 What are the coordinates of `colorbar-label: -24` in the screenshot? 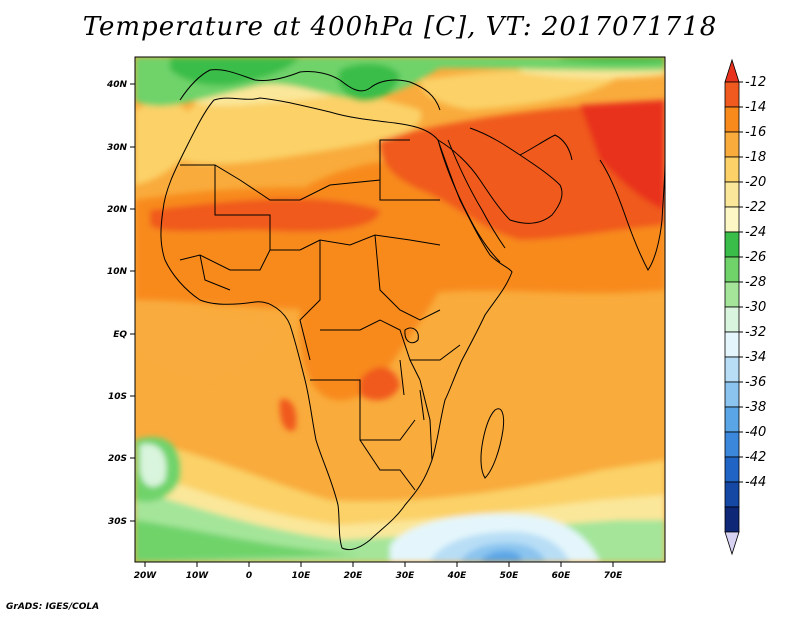 It's located at (755, 232).